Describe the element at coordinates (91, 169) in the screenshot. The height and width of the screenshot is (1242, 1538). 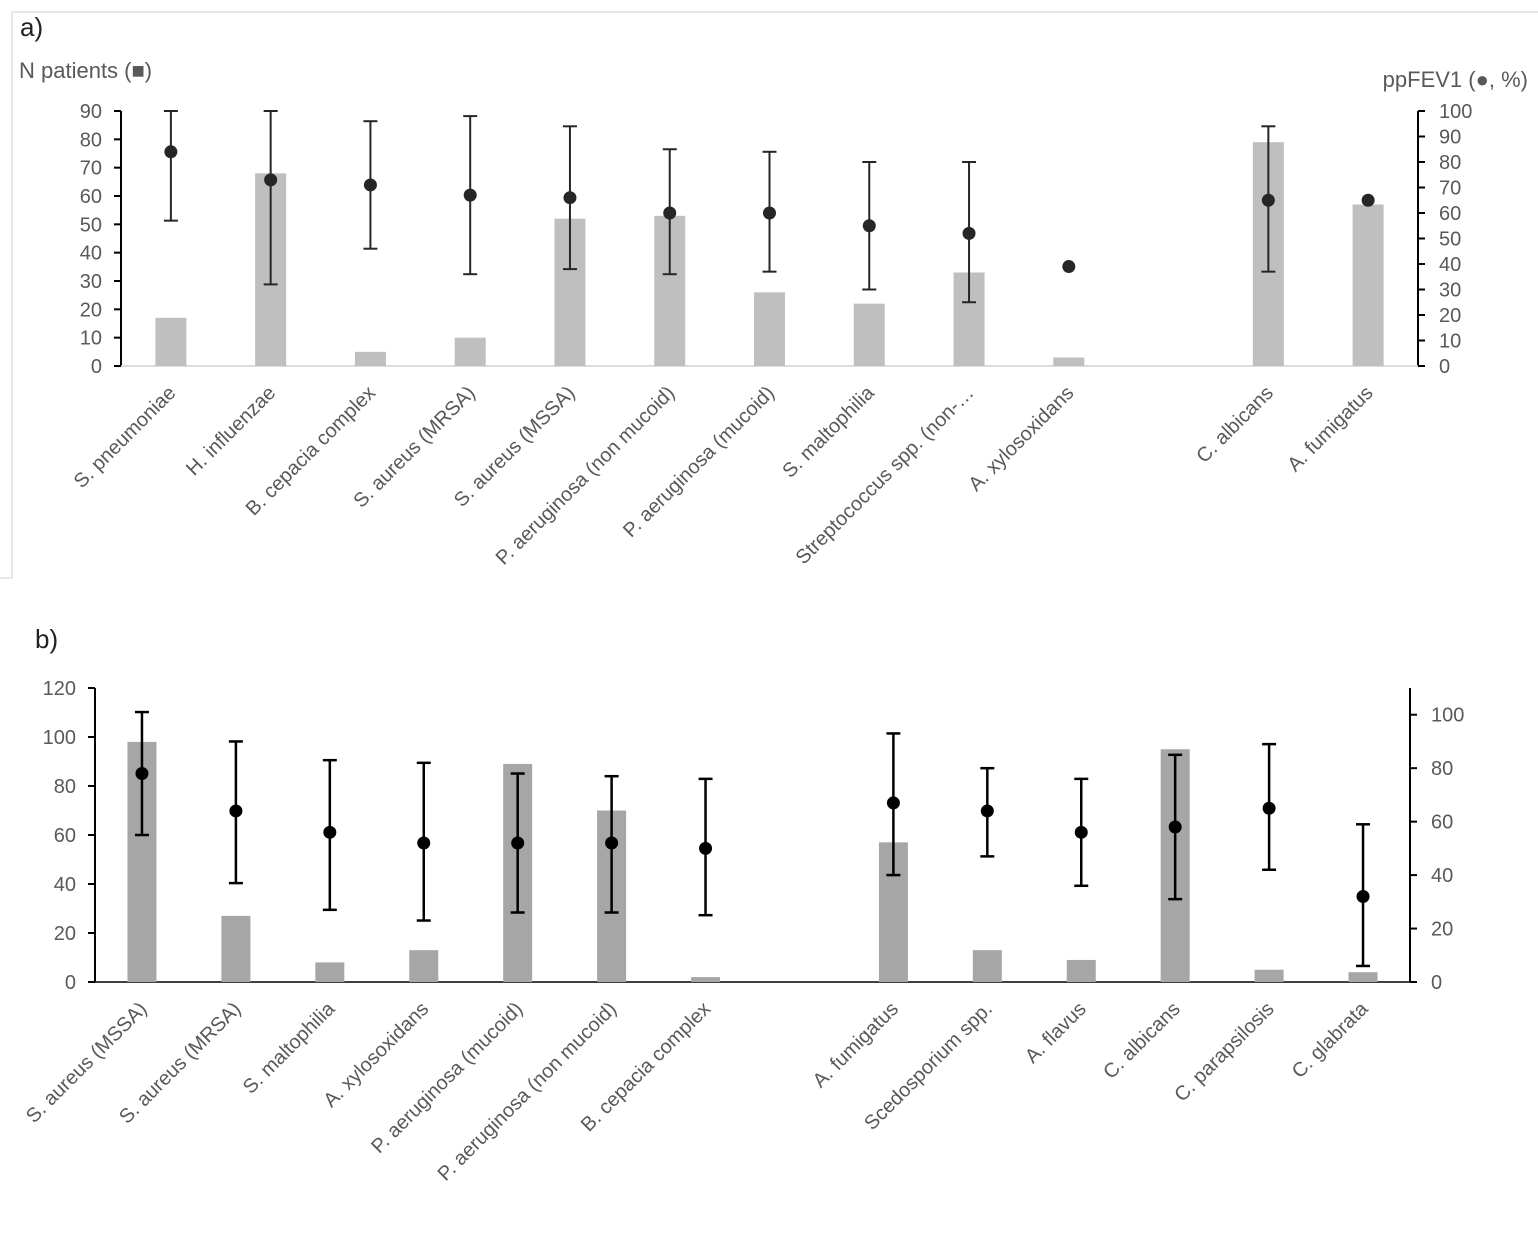
I see `y-left-tick-label: 70` at that location.